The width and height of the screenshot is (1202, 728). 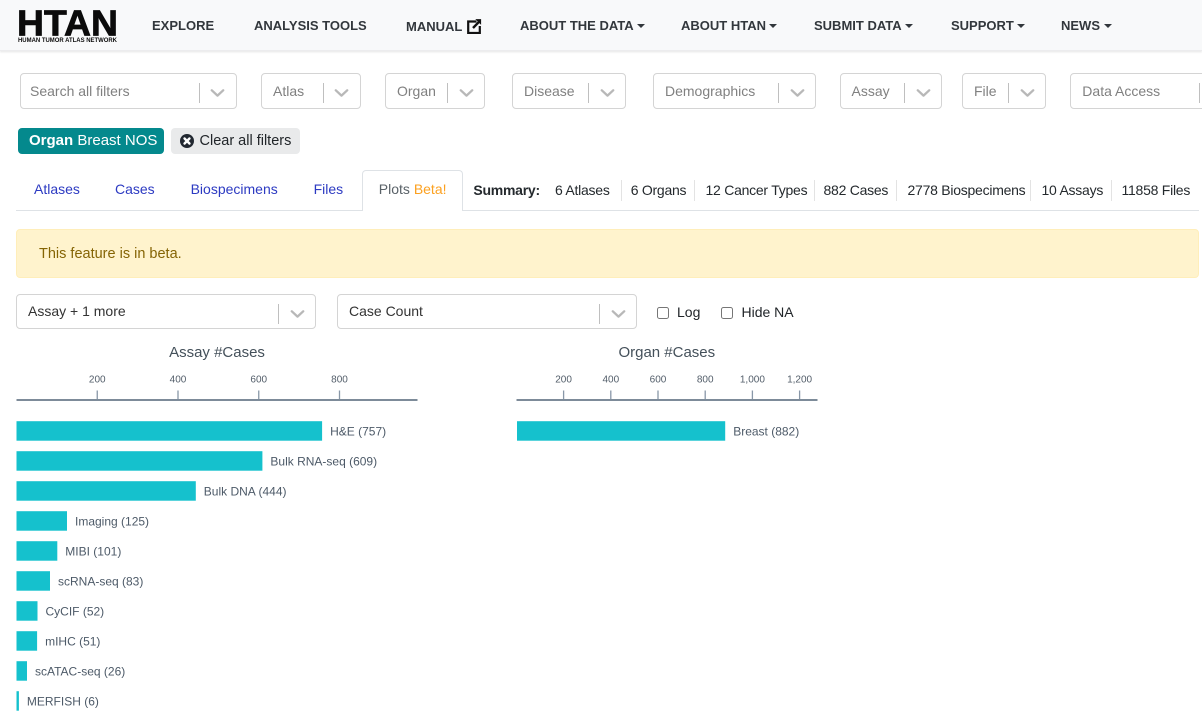 What do you see at coordinates (799, 380) in the screenshot?
I see `svg-text: 1,200` at bounding box center [799, 380].